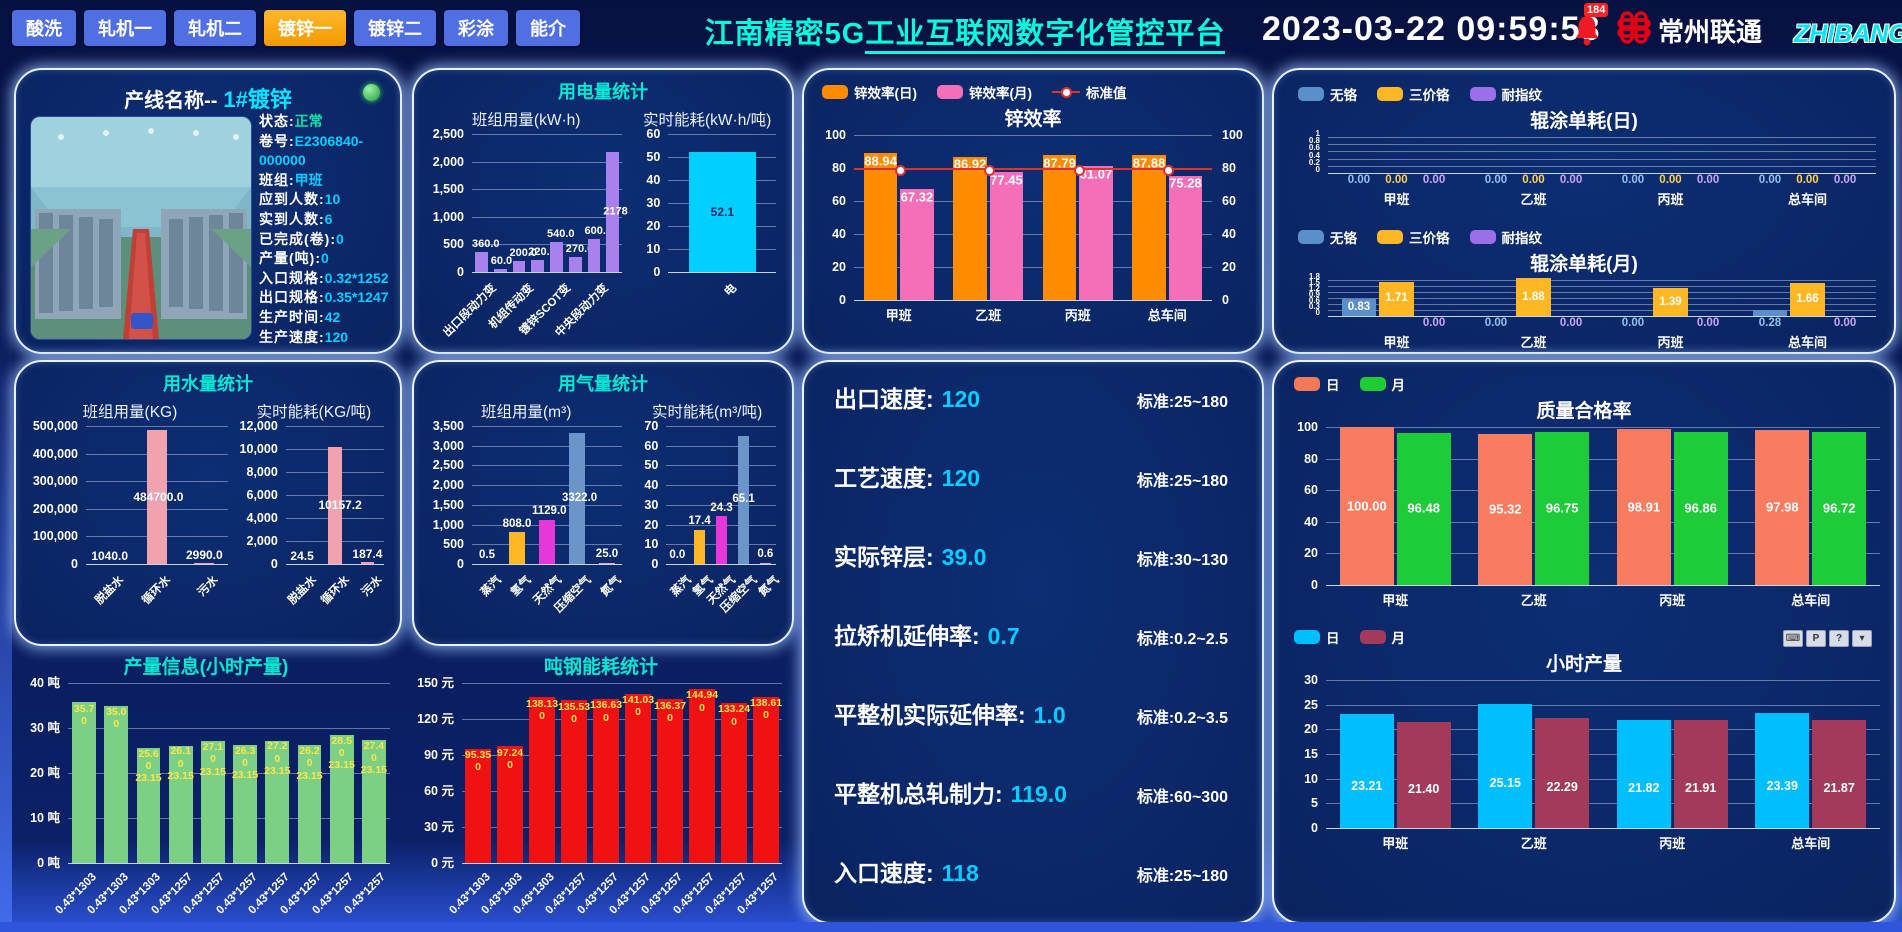  What do you see at coordinates (603, 384) in the screenshot?
I see `gas-panel-title: 用气量统计` at bounding box center [603, 384].